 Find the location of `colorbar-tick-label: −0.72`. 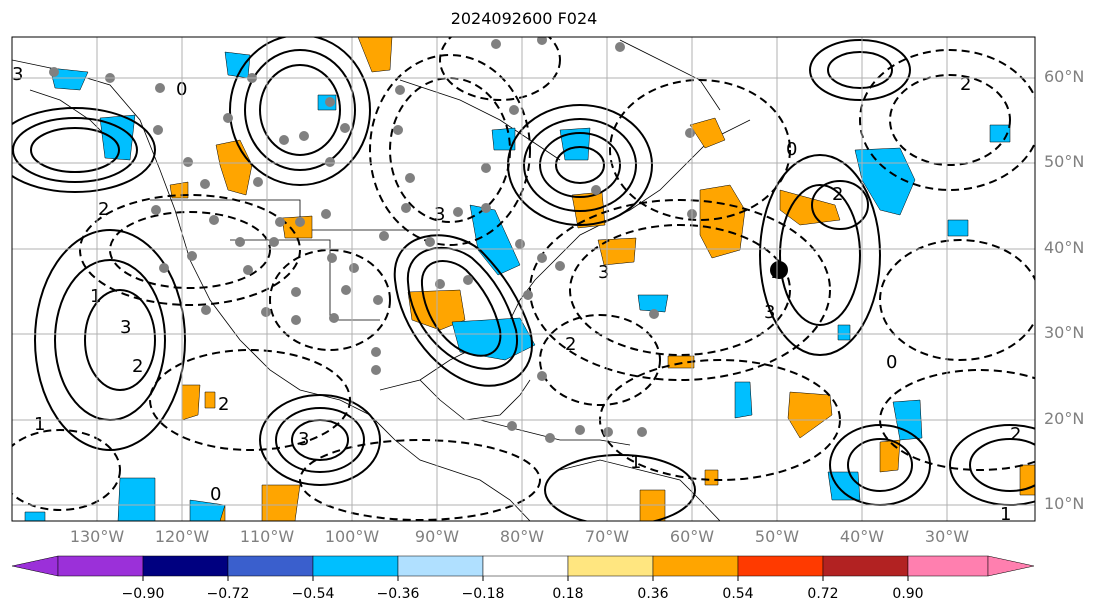

colorbar-tick-label: −0.72 is located at coordinates (228, 594).